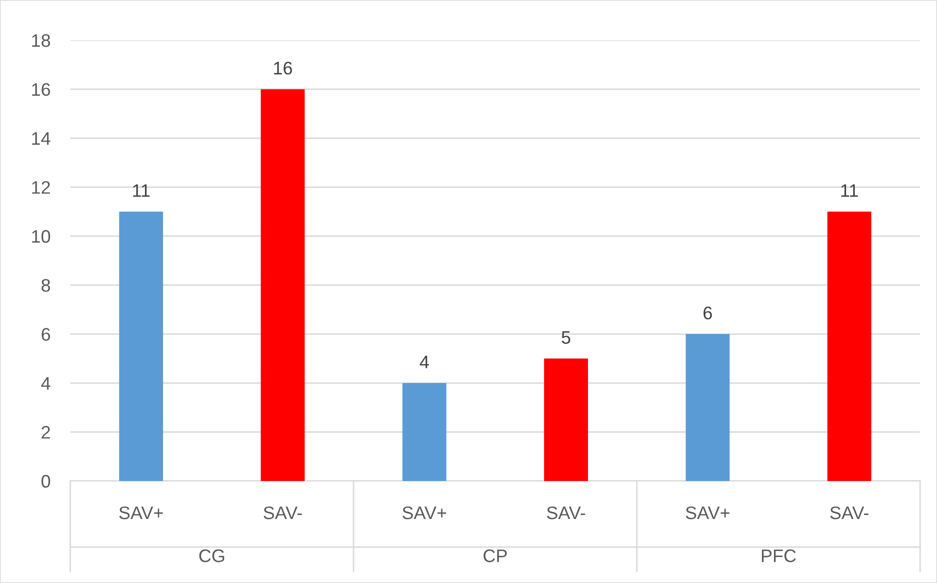  I want to click on y-tick-label: 18, so click(41, 40).